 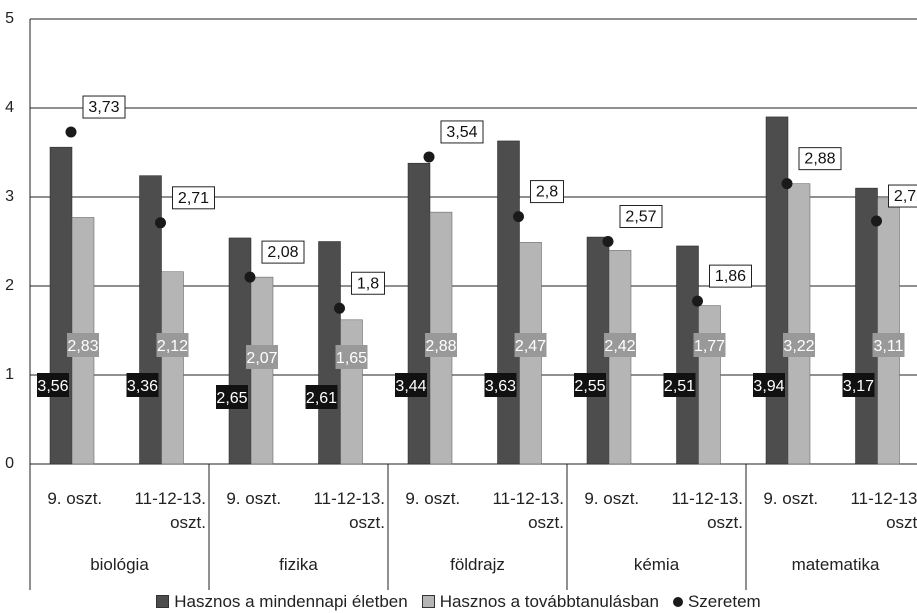 I want to click on love-data-label: 1,8, so click(x=368, y=283).